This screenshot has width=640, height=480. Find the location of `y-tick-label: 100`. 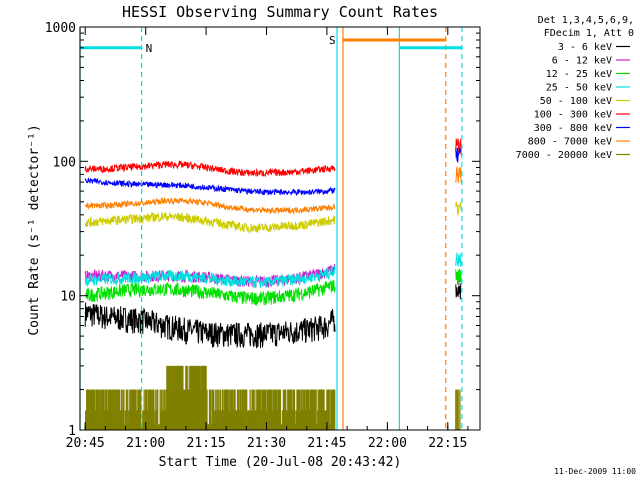

y-tick-label: 100 is located at coordinates (64, 162).